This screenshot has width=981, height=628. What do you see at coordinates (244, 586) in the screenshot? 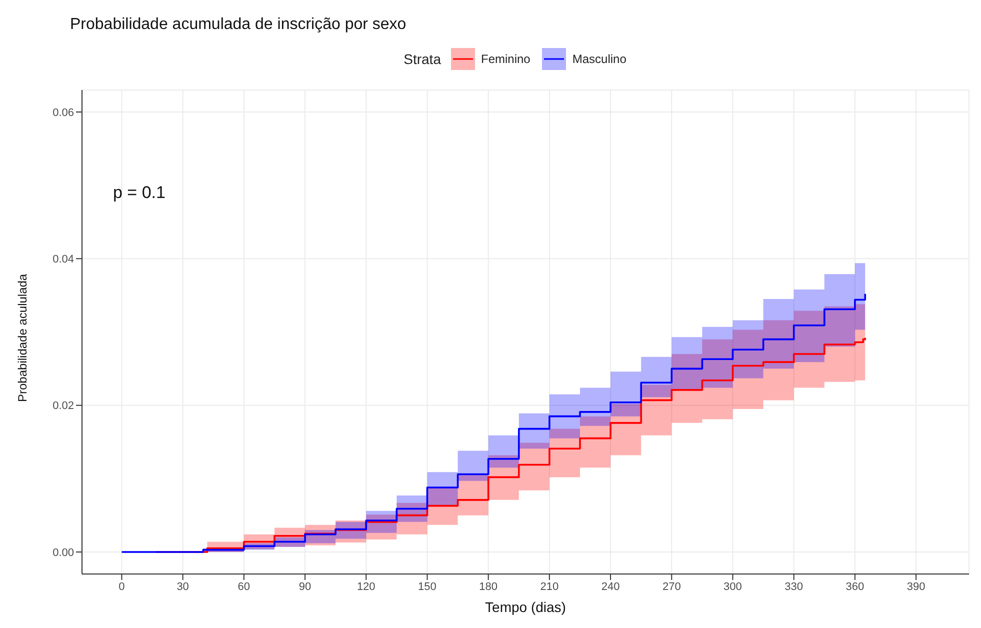
I see `x-tick-label: 60` at bounding box center [244, 586].